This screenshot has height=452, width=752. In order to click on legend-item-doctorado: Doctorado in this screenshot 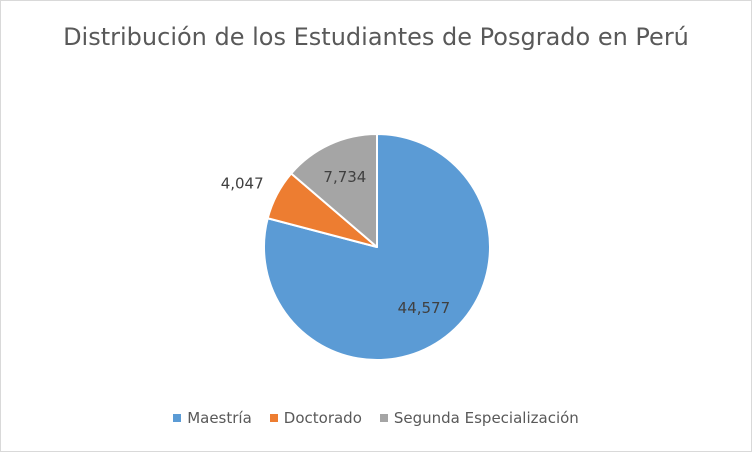, I will do `click(315, 418)`.